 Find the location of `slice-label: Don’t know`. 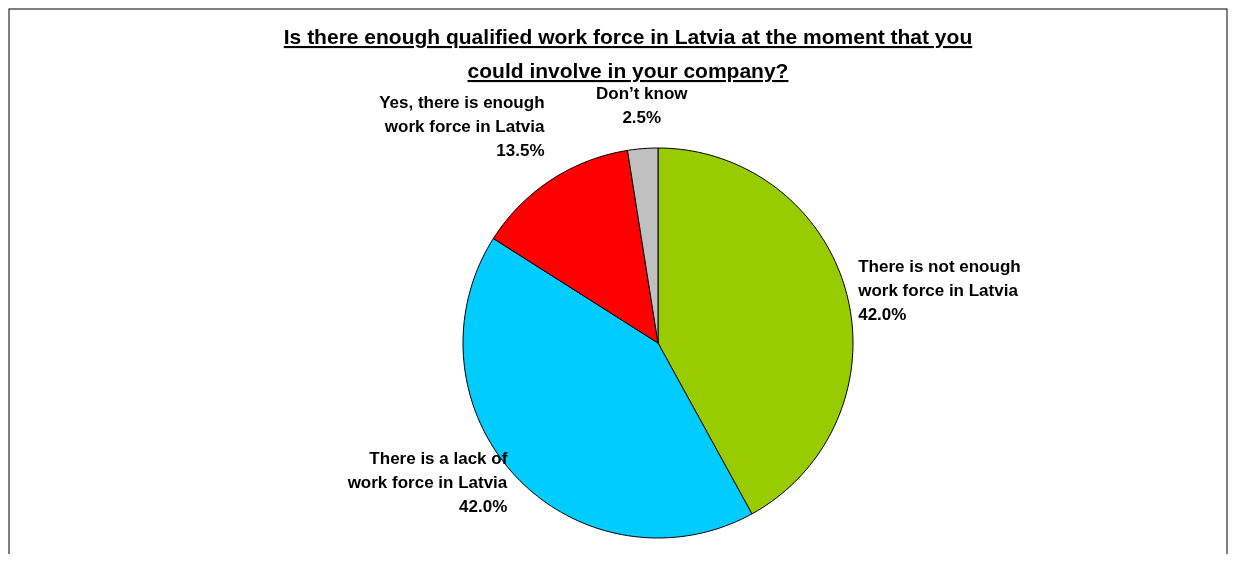

slice-label: Don’t know is located at coordinates (642, 93).